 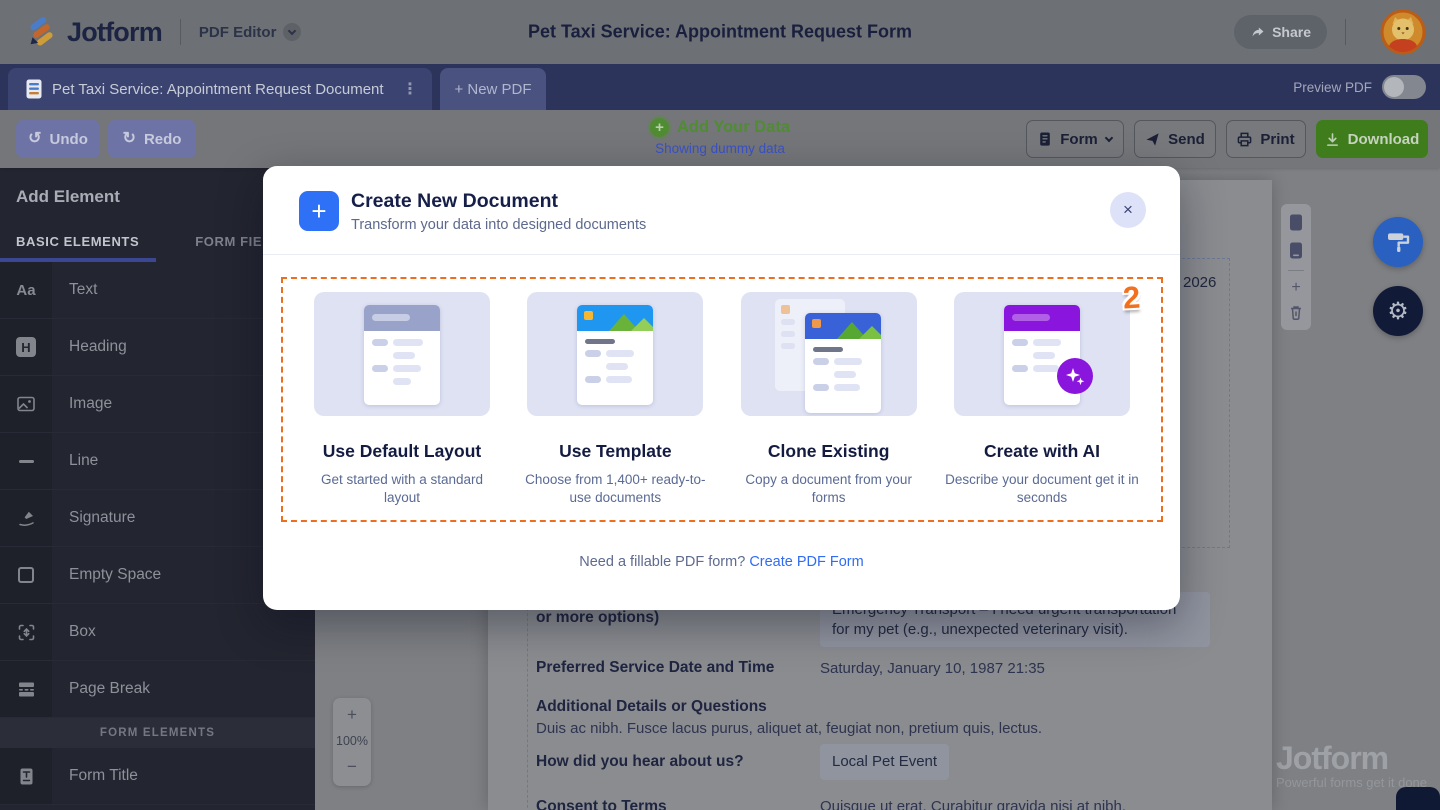 I want to click on tab-form-fields: FORM FIEL, so click(x=233, y=241).